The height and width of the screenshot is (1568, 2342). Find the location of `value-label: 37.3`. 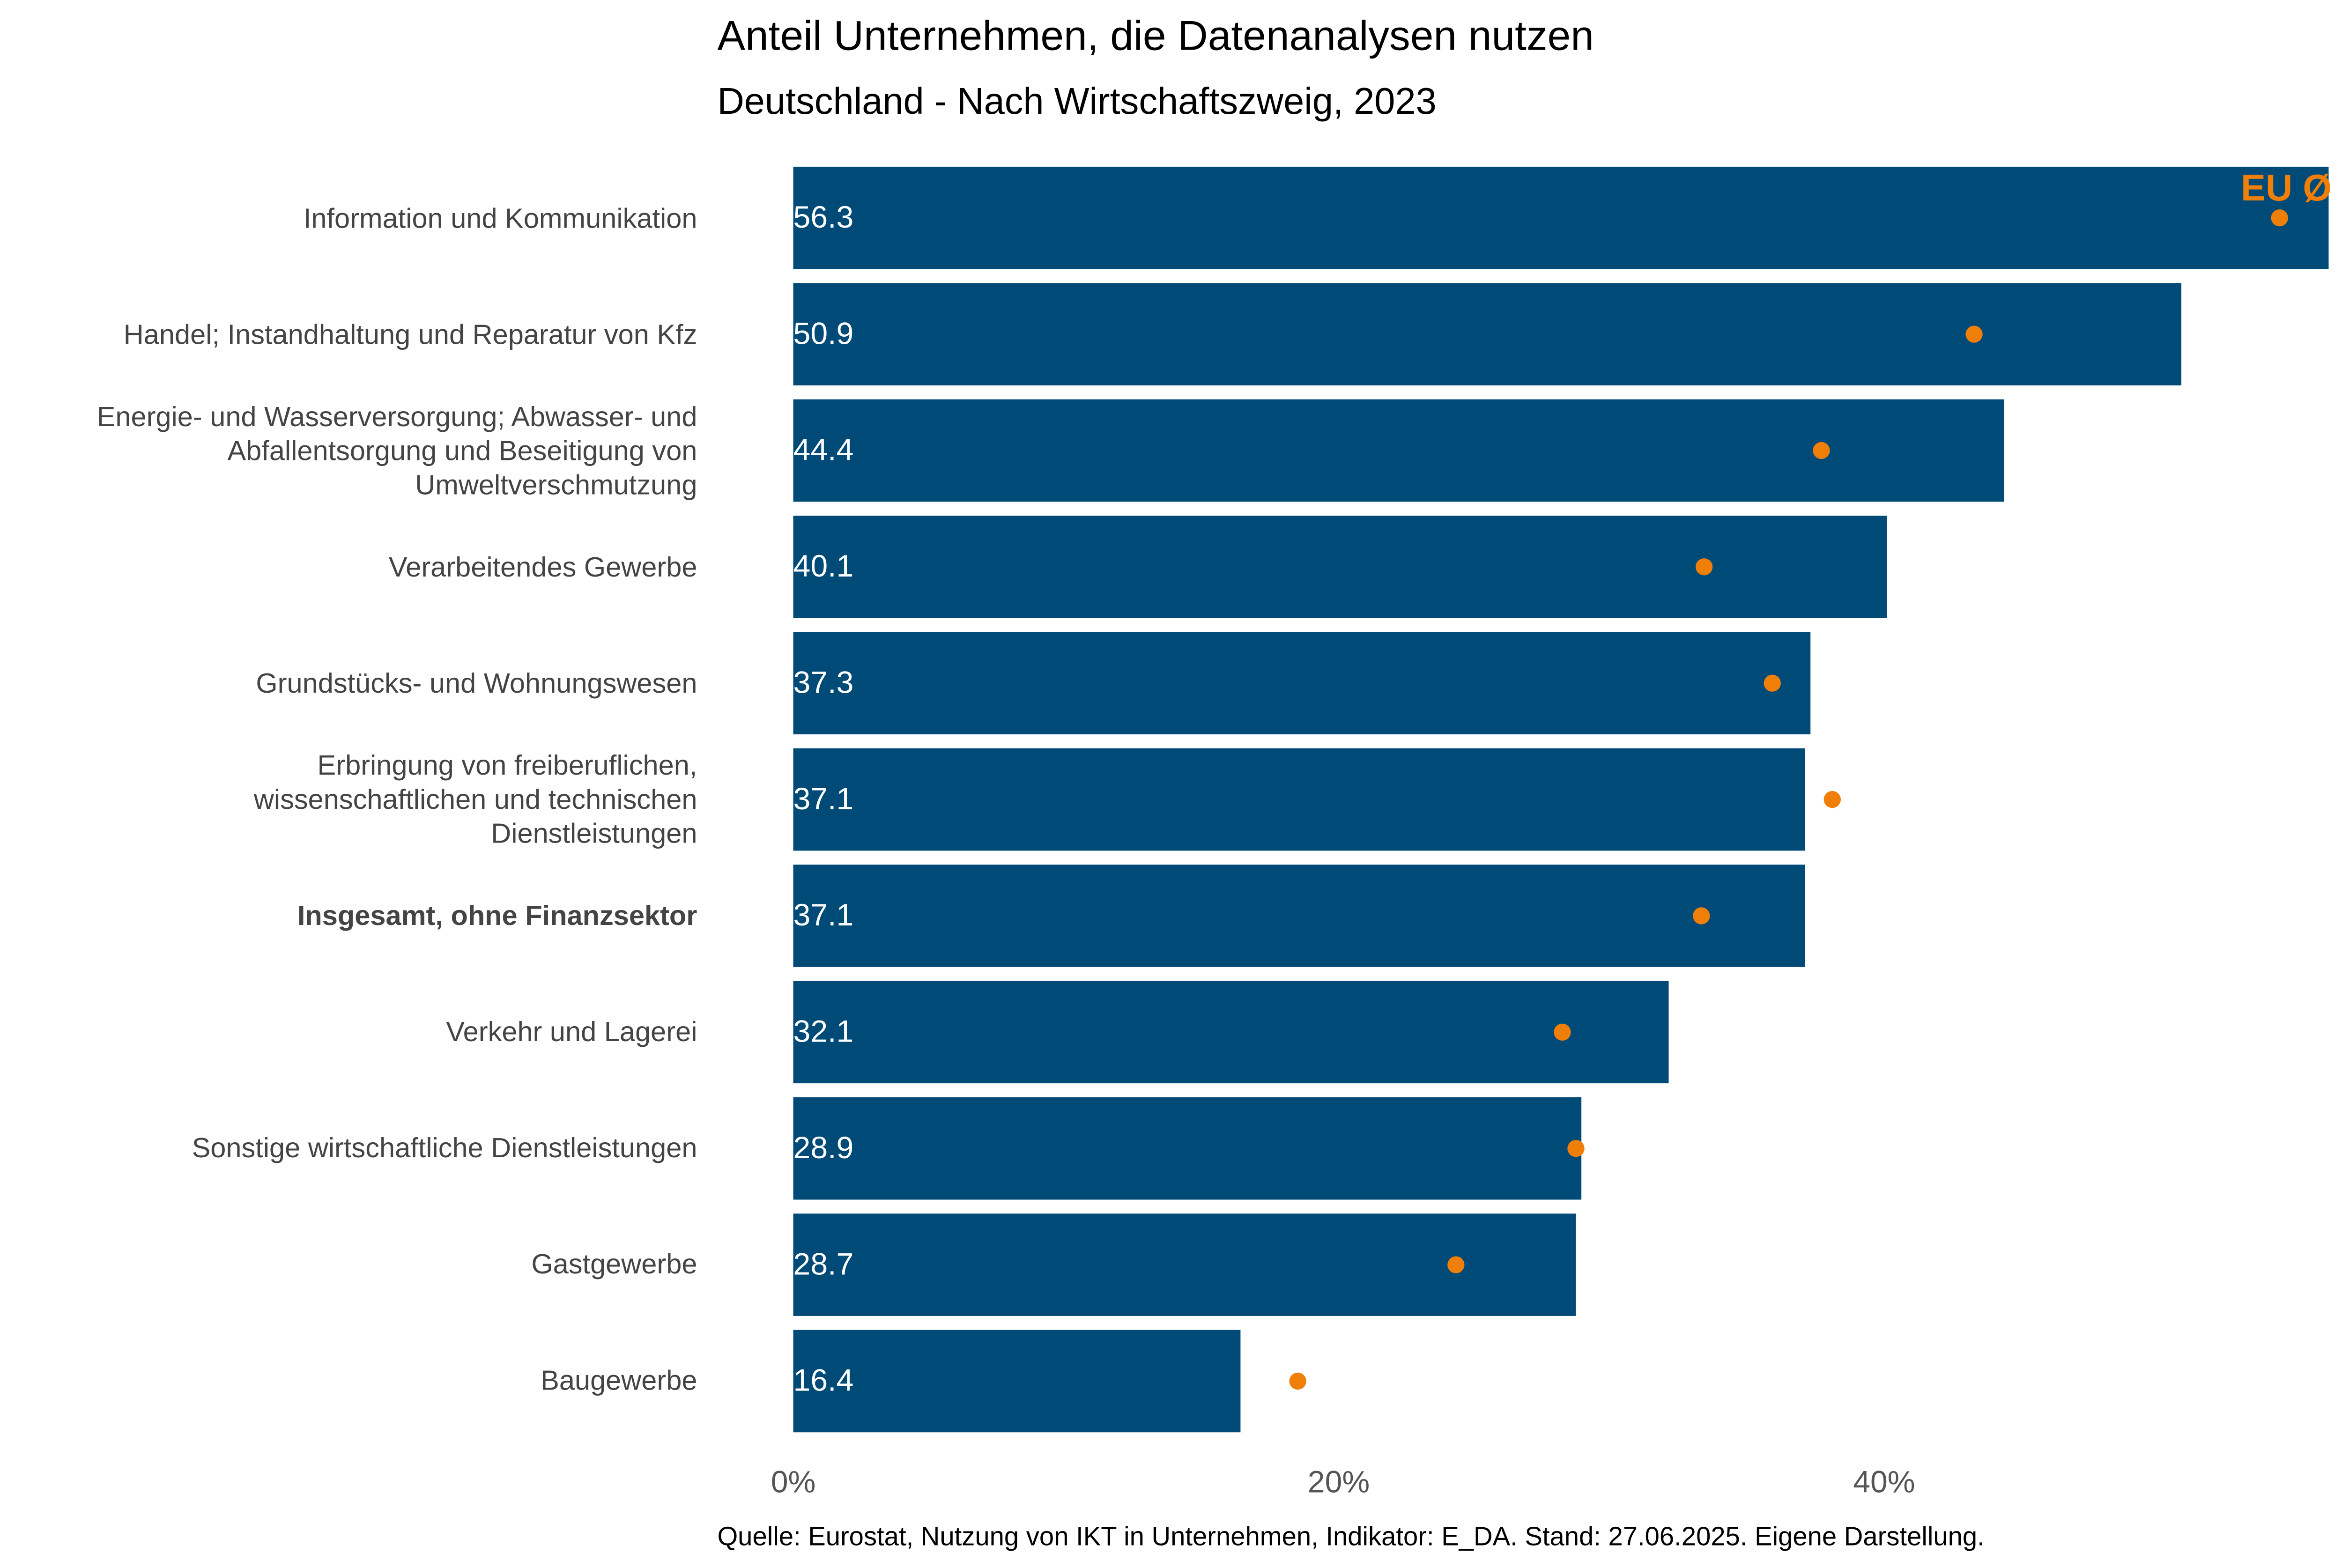

value-label: 37.3 is located at coordinates (823, 682).